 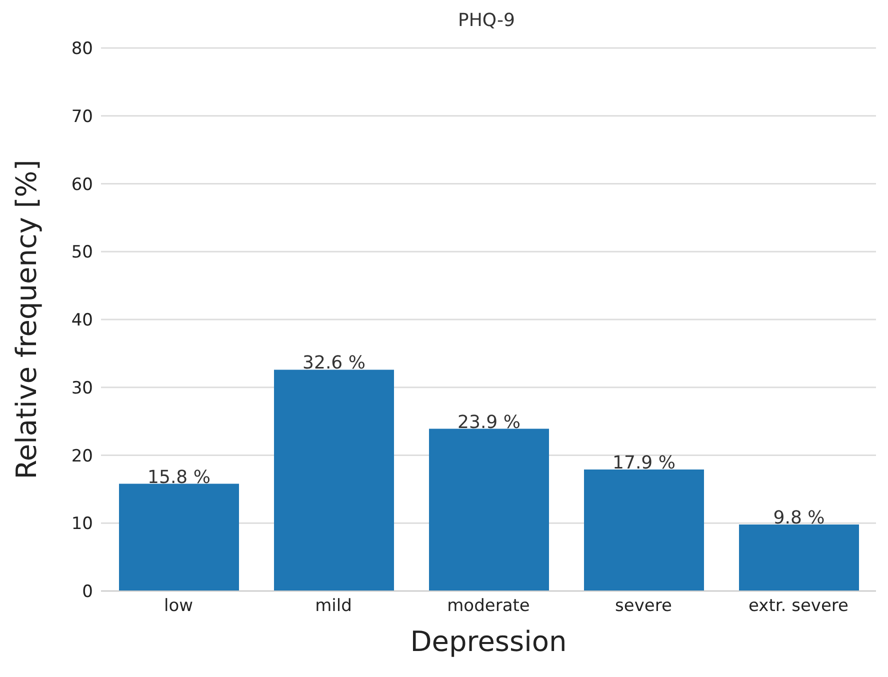 I want to click on y-tick-label: 40, so click(x=82, y=320).